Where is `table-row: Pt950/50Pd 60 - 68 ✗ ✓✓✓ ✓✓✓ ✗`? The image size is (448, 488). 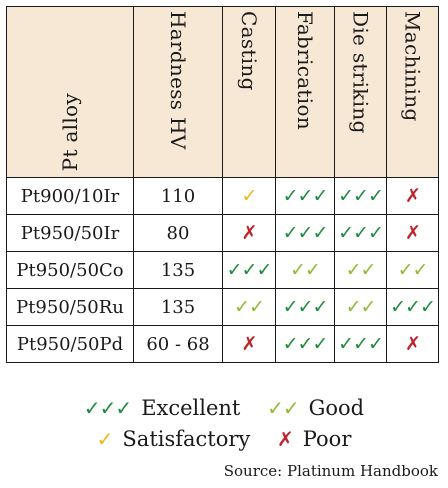 table-row: Pt950/50Pd 60 - 68 ✗ ✓✓✓ ✓✓✓ ✗ is located at coordinates (222, 344).